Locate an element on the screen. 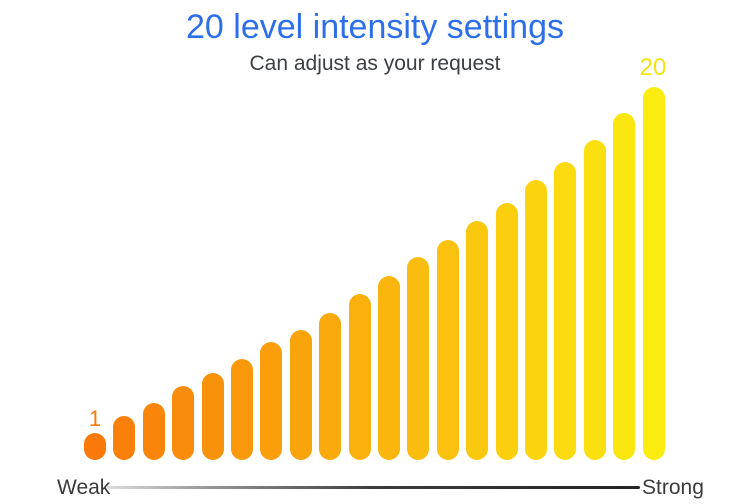 Image resolution: width=750 pixels, height=504 pixels. max-level-label: 20 is located at coordinates (653, 67).